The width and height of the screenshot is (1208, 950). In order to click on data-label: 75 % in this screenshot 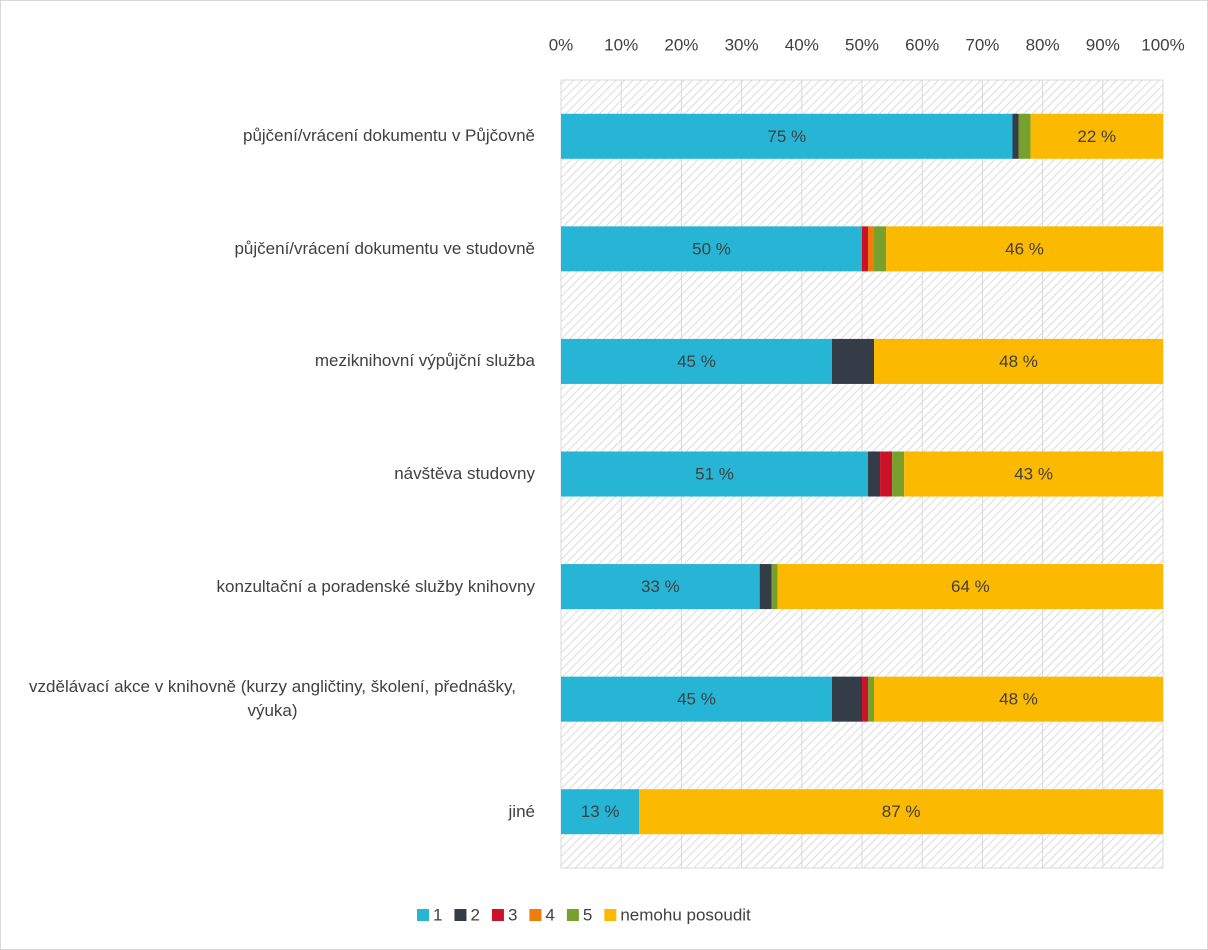, I will do `click(786, 136)`.